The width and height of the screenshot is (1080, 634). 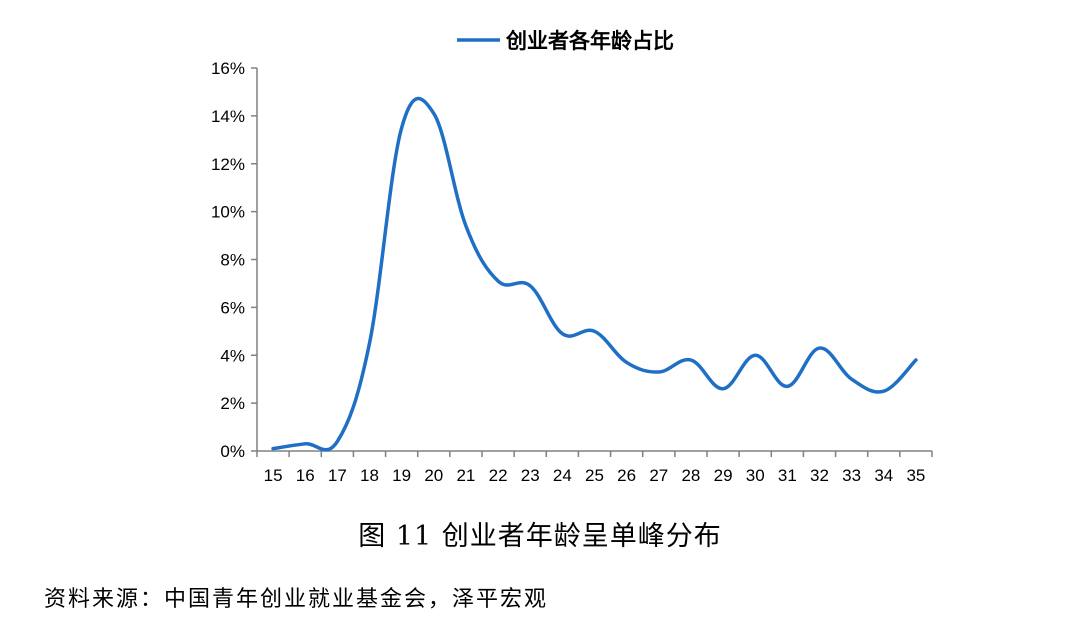 What do you see at coordinates (562, 475) in the screenshot?
I see `x-tick-label: 24` at bounding box center [562, 475].